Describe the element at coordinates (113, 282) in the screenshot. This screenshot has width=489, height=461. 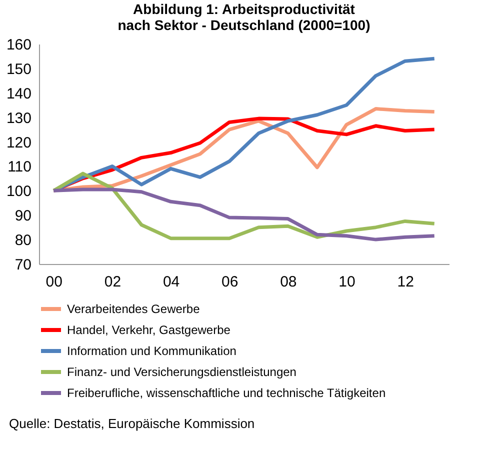
I see `x-tick-label: 02` at that location.